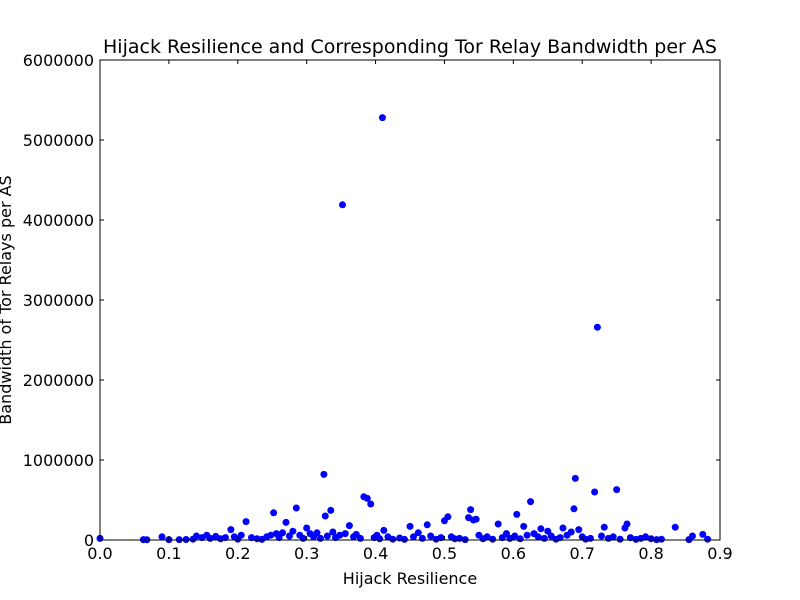 The height and width of the screenshot is (600, 800). I want to click on y-tick-label: 3000000, so click(58, 300).